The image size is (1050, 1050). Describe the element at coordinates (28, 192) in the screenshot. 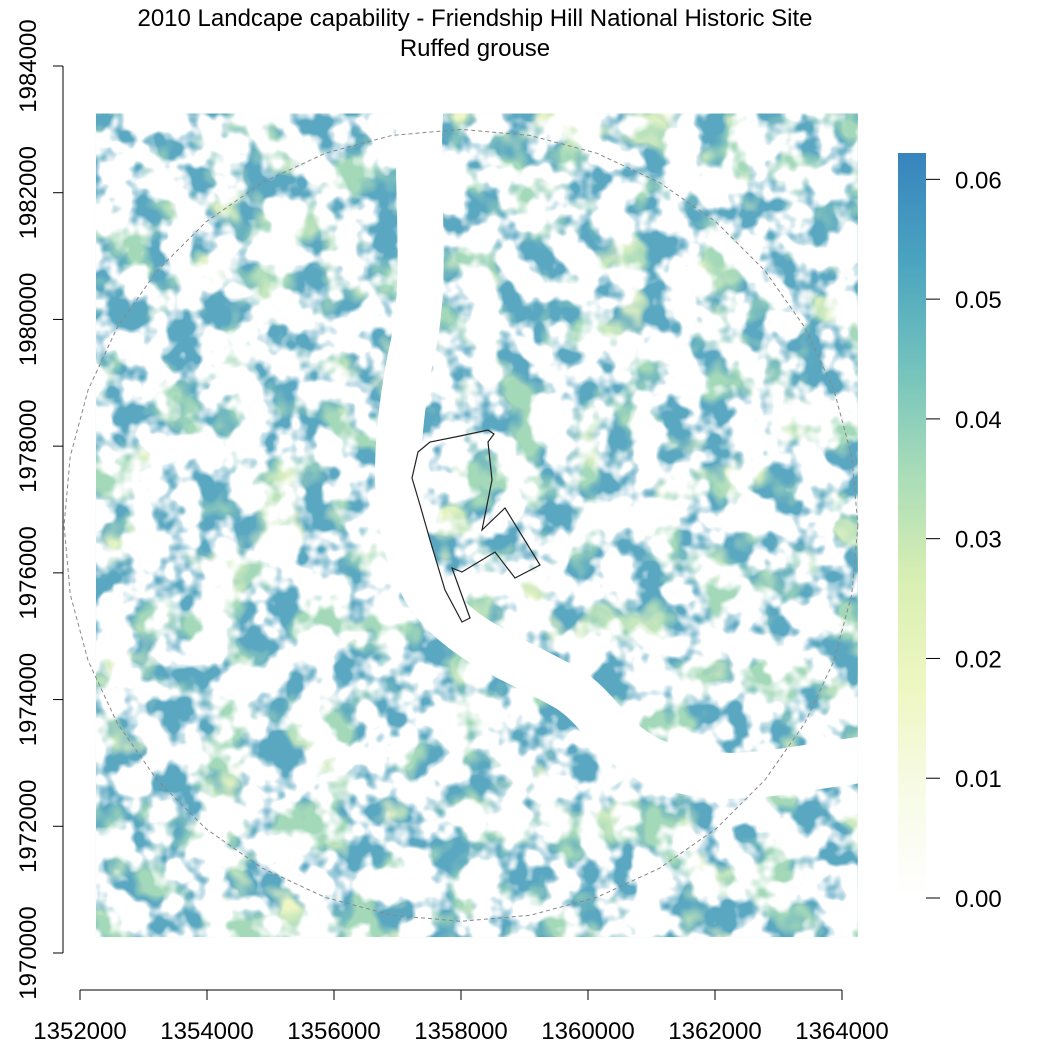

I see `y-tick-label: 1982000` at that location.